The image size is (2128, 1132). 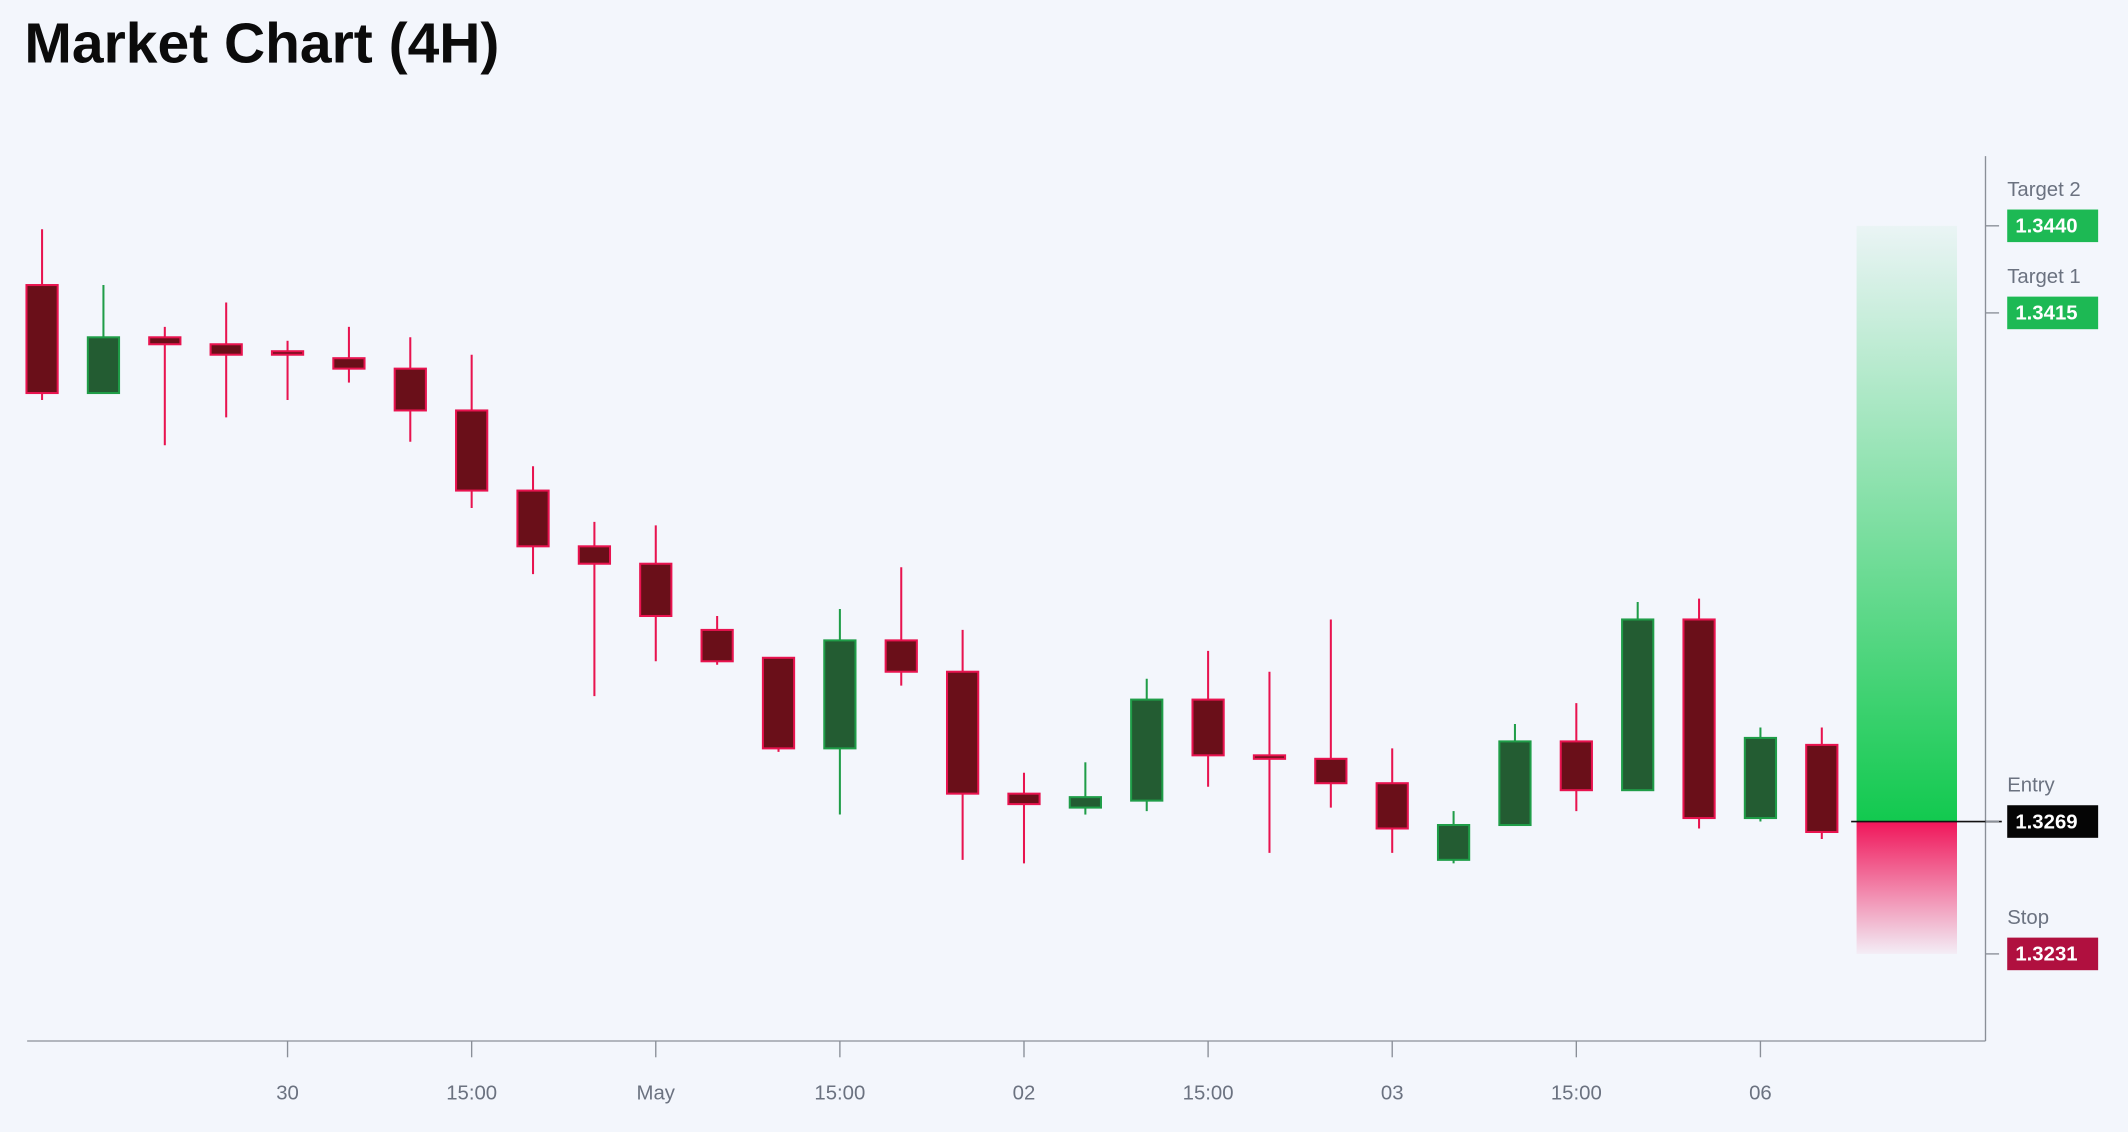 What do you see at coordinates (2044, 277) in the screenshot?
I see `level-name: Target 1` at bounding box center [2044, 277].